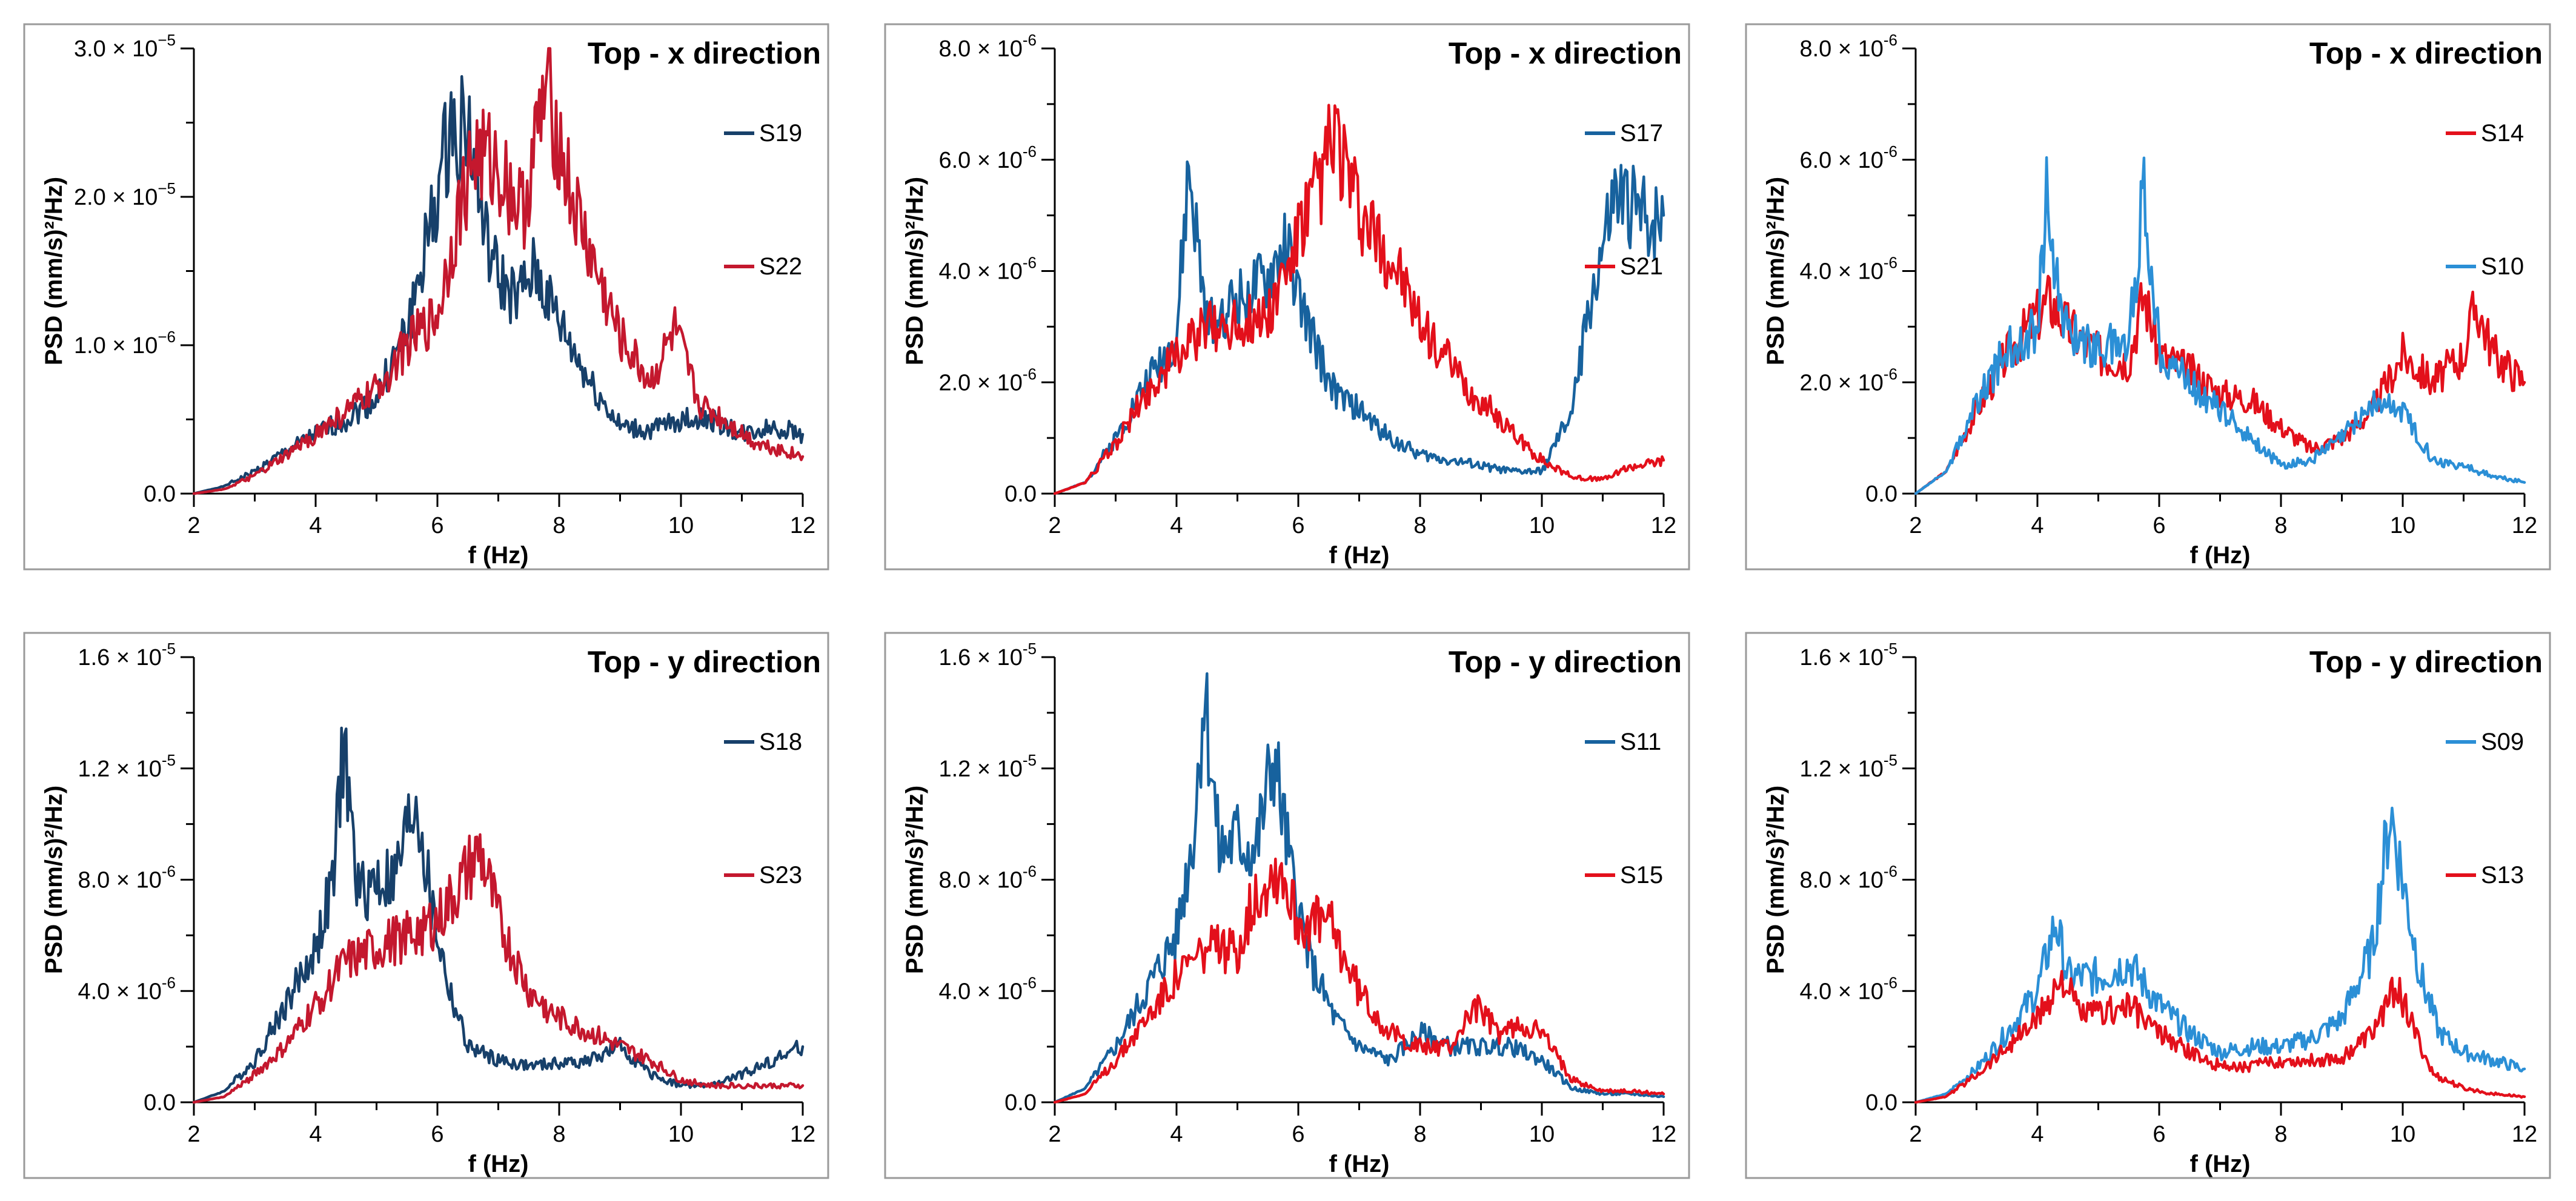 Image resolution: width=2576 pixels, height=1201 pixels. I want to click on legend-label-s21: S21, so click(1641, 266).